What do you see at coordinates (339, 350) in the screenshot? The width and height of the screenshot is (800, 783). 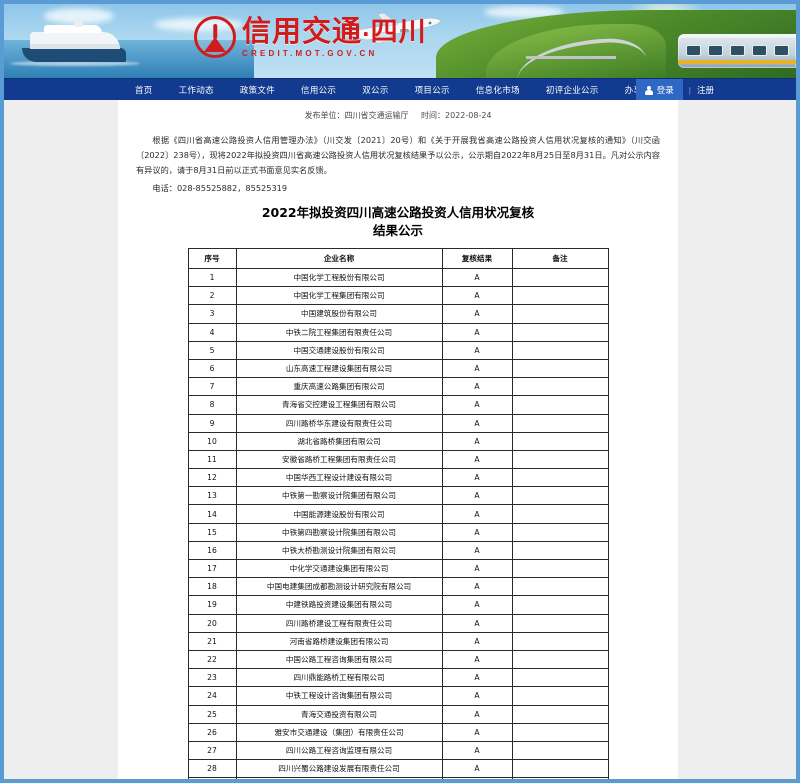 I see `cell-company-name: 中国交通建设股份有限公司` at bounding box center [339, 350].